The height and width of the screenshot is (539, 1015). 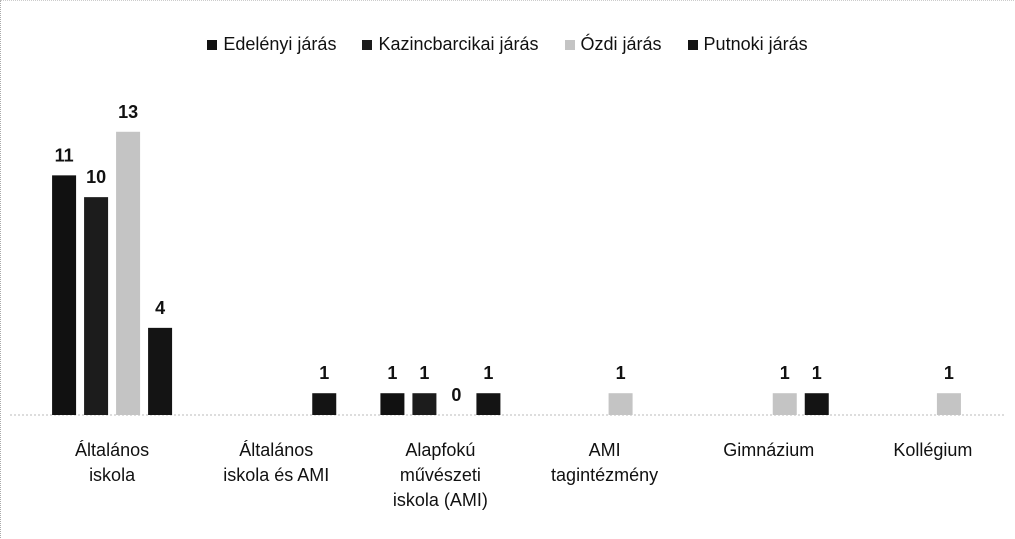 I want to click on legend-item: Putnoki járás, so click(x=747, y=44).